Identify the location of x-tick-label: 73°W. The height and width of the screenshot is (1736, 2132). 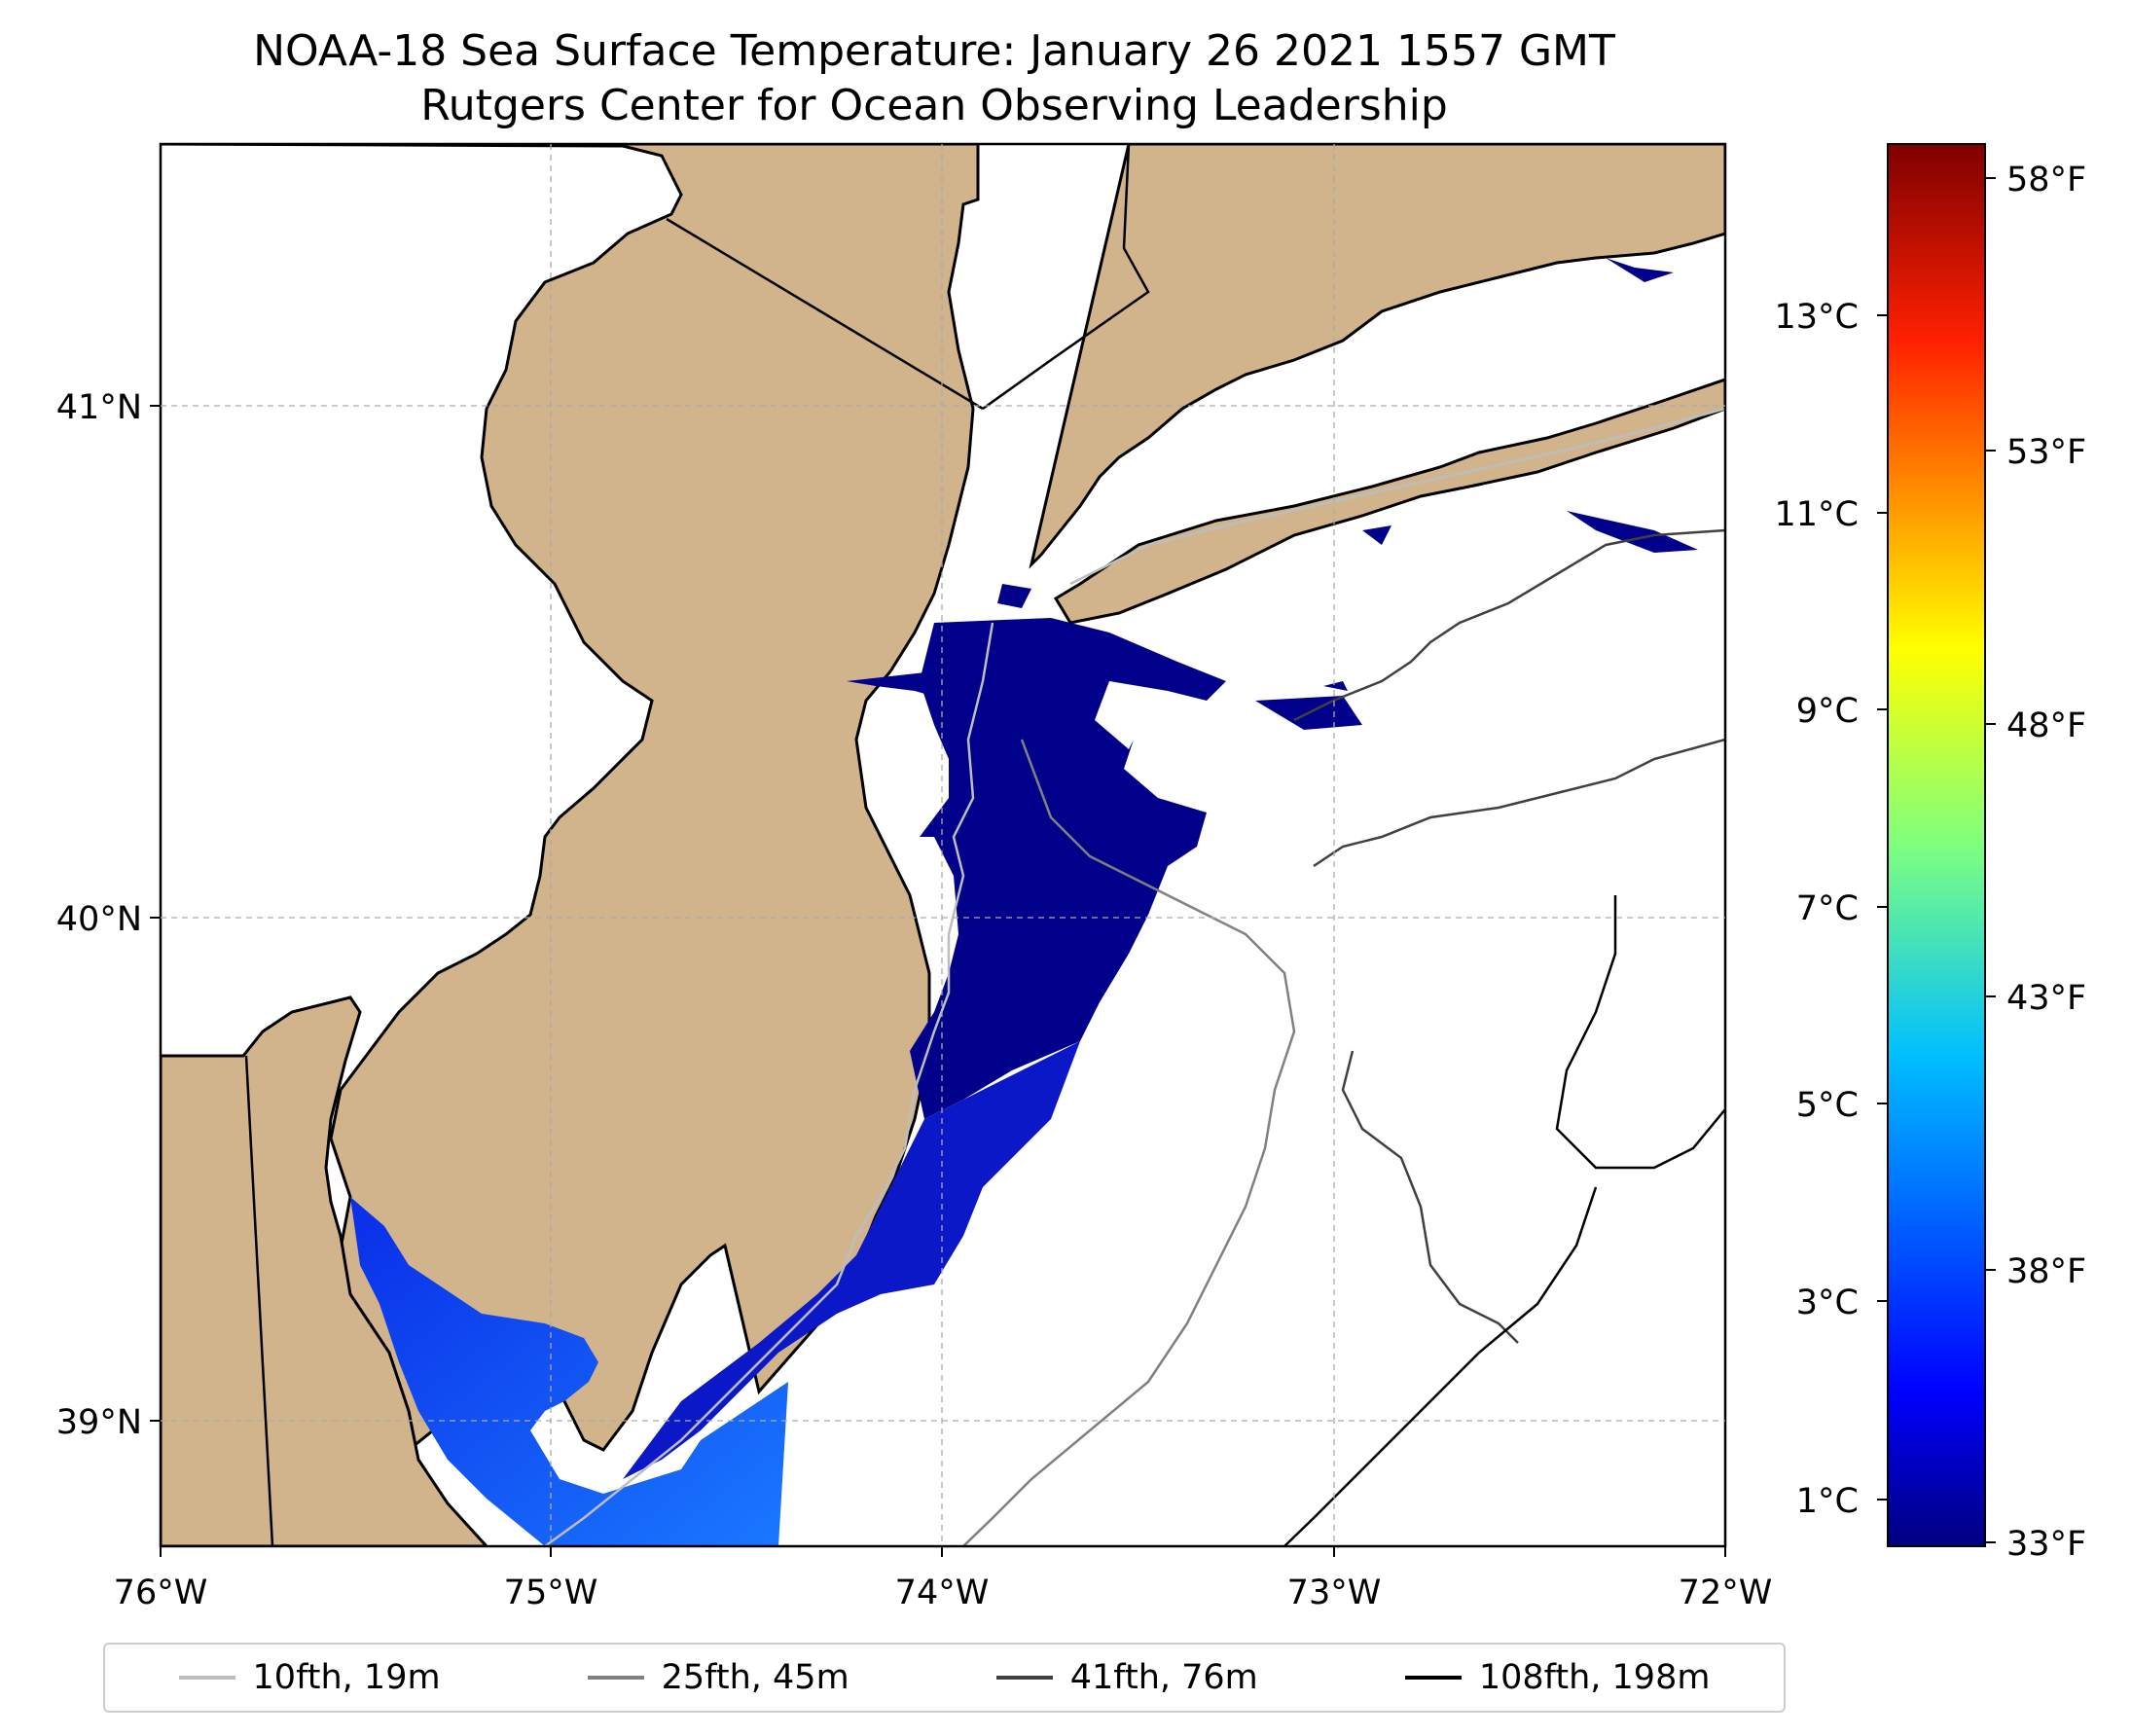
(1335, 1593).